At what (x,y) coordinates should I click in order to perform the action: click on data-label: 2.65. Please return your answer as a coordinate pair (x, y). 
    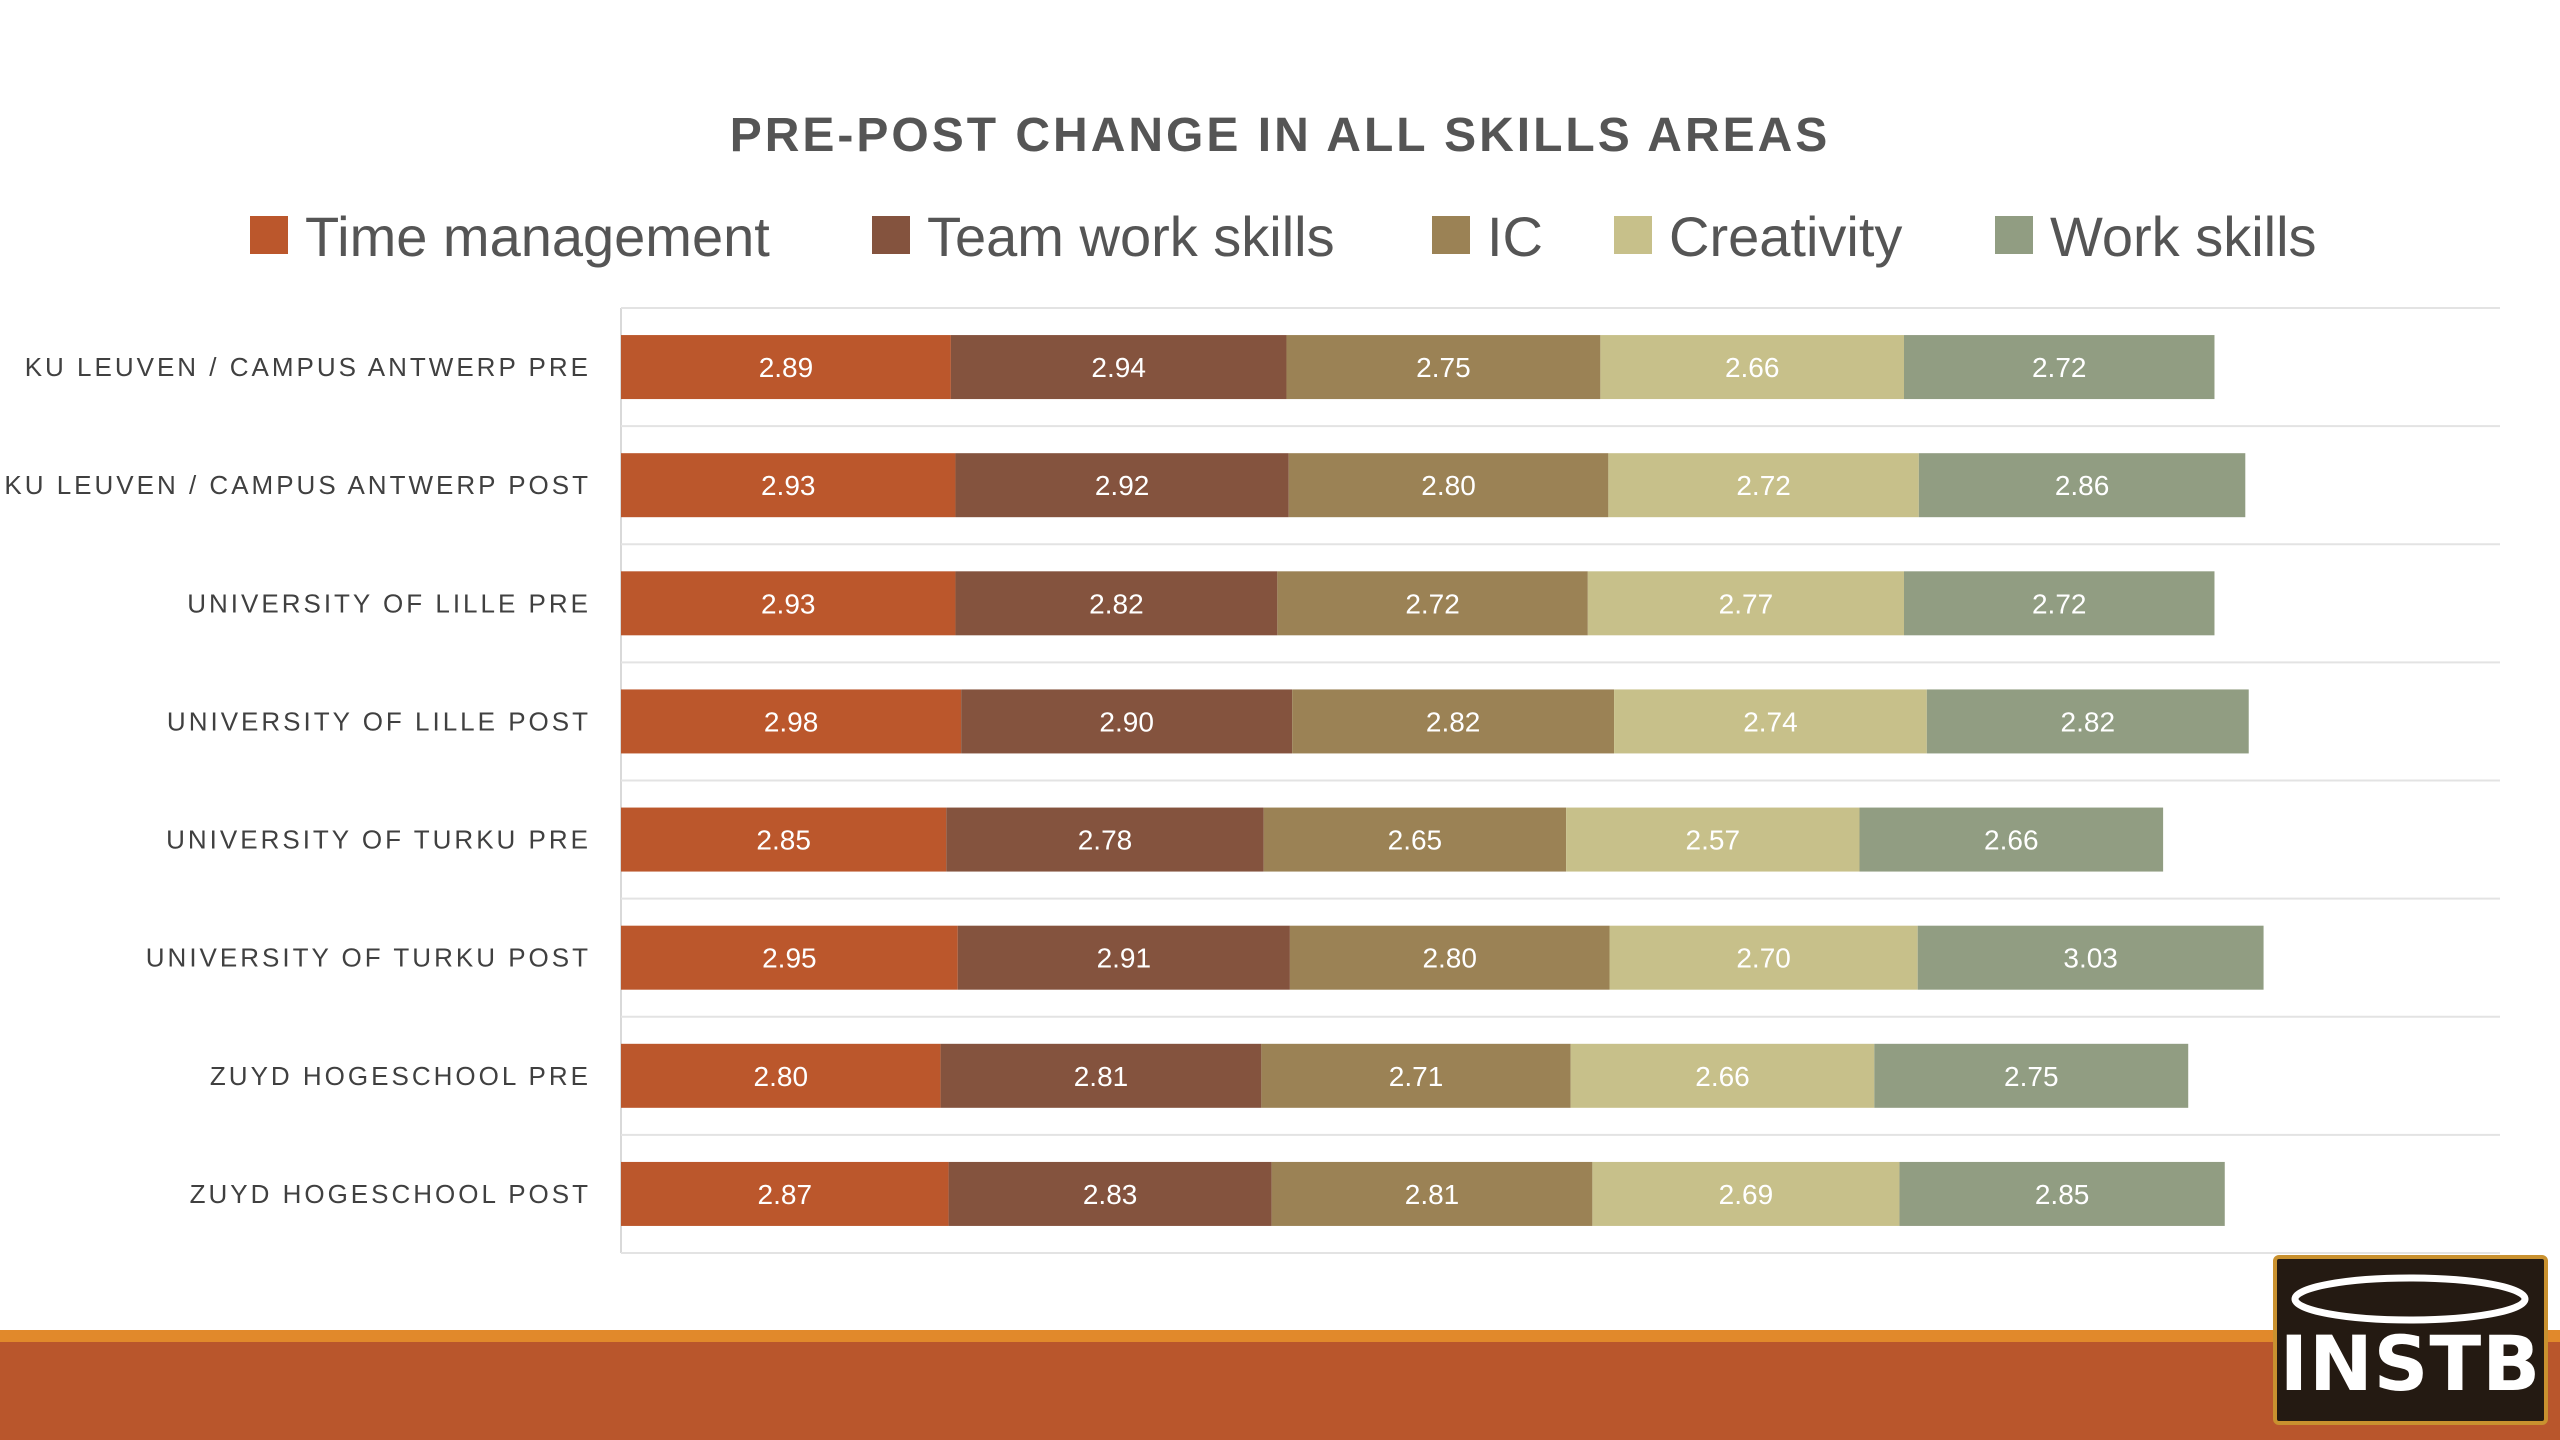
    Looking at the image, I should click on (1415, 840).